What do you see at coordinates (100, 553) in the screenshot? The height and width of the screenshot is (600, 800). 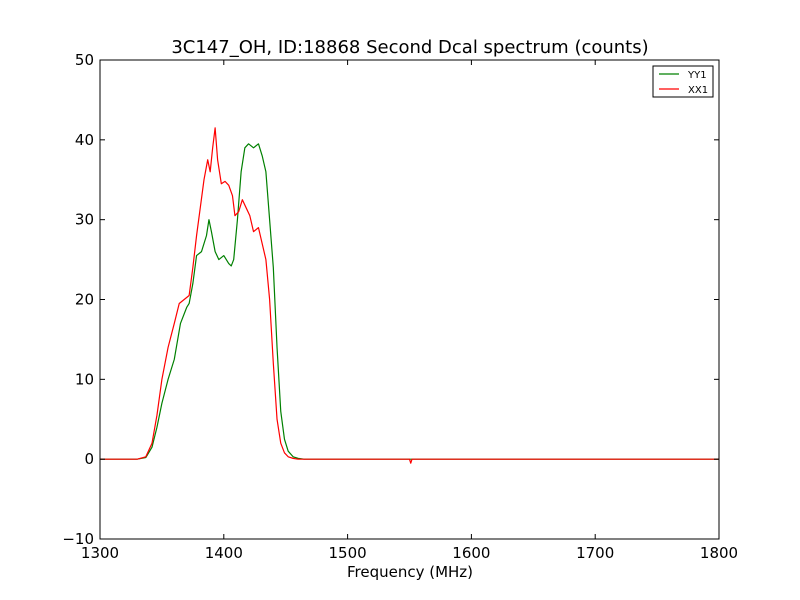 I see `x-tick-label: 1300` at bounding box center [100, 553].